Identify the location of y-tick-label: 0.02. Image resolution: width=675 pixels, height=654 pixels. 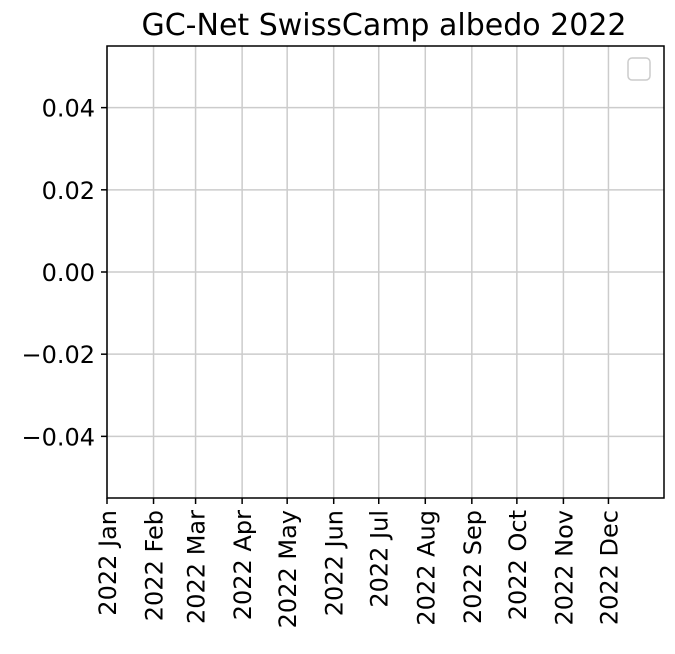
(68, 191).